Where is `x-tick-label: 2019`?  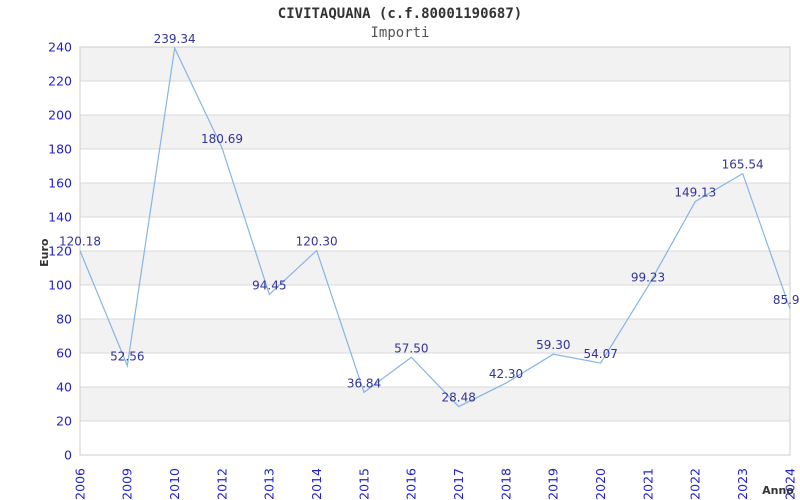
x-tick-label: 2019 is located at coordinates (553, 484).